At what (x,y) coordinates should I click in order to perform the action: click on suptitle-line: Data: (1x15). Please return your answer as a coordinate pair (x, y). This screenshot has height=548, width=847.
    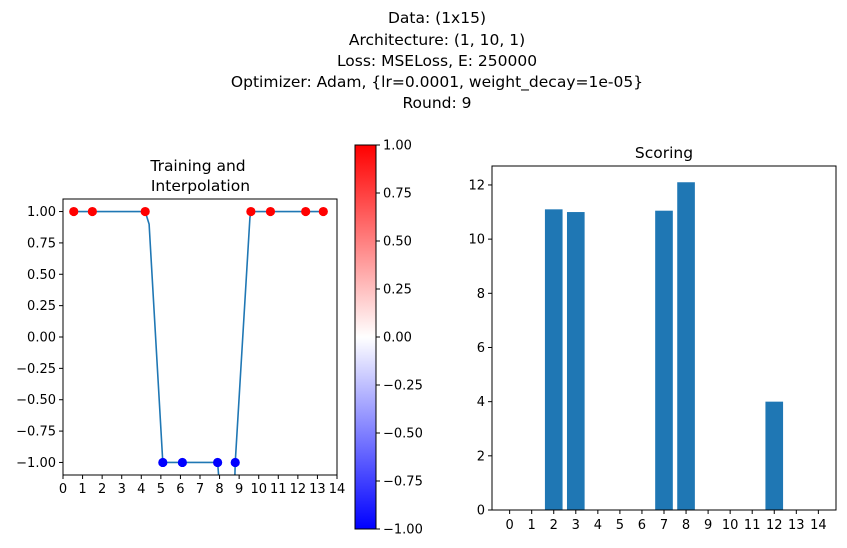
    Looking at the image, I should click on (437, 18).